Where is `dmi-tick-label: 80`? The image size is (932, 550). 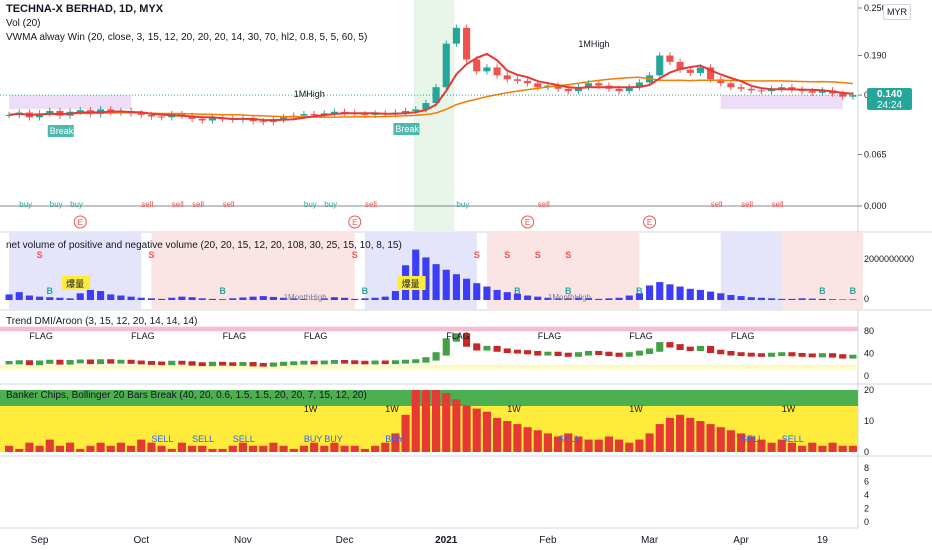 dmi-tick-label: 80 is located at coordinates (869, 331).